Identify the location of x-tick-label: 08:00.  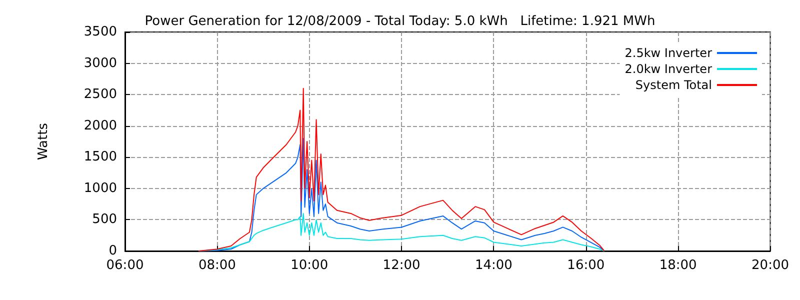
(217, 265).